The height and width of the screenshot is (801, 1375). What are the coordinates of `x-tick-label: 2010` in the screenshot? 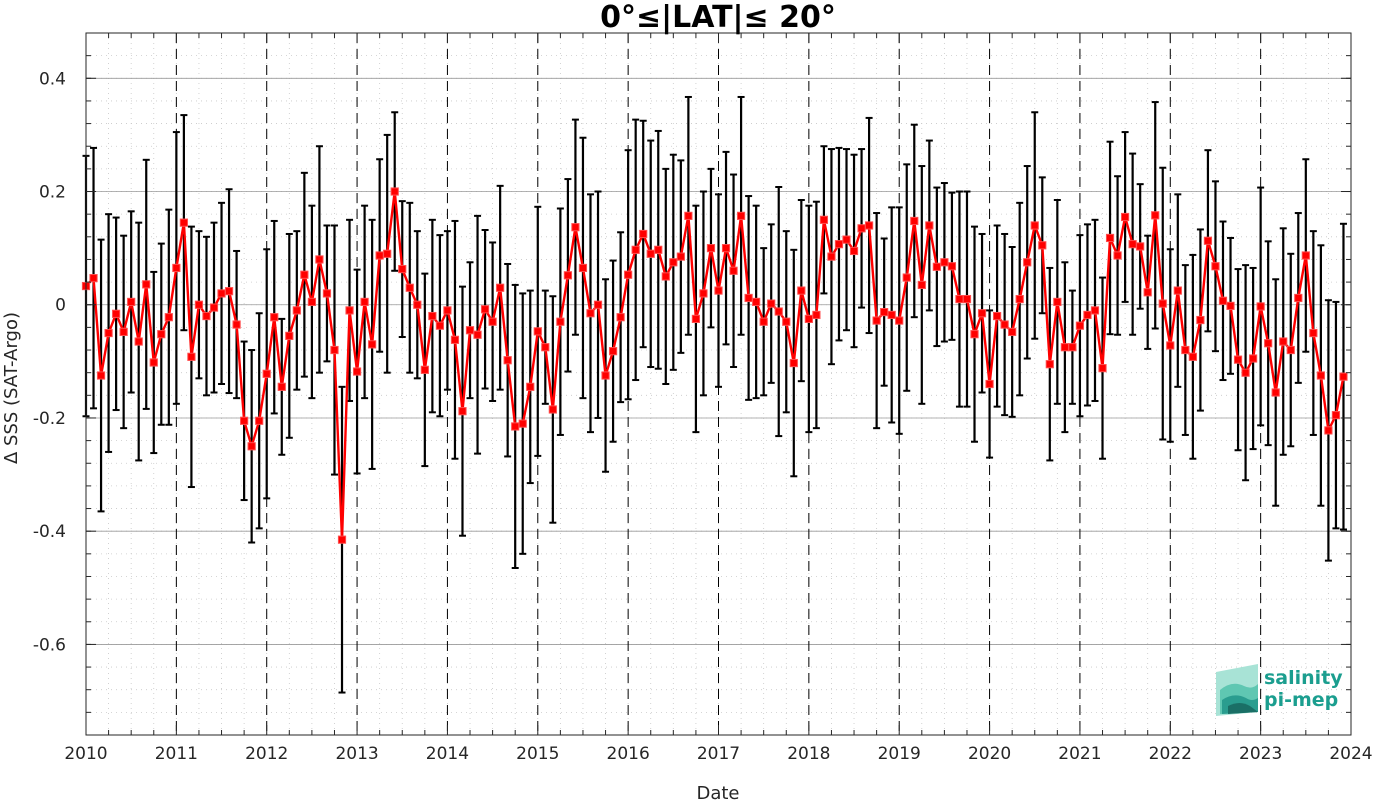 It's located at (85, 754).